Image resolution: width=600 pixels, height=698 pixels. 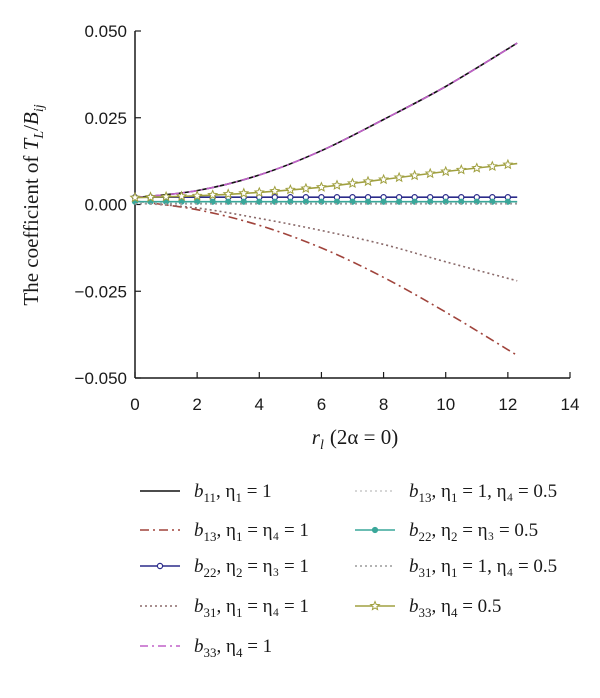 What do you see at coordinates (445, 404) in the screenshot?
I see `x-tick-label: 10` at bounding box center [445, 404].